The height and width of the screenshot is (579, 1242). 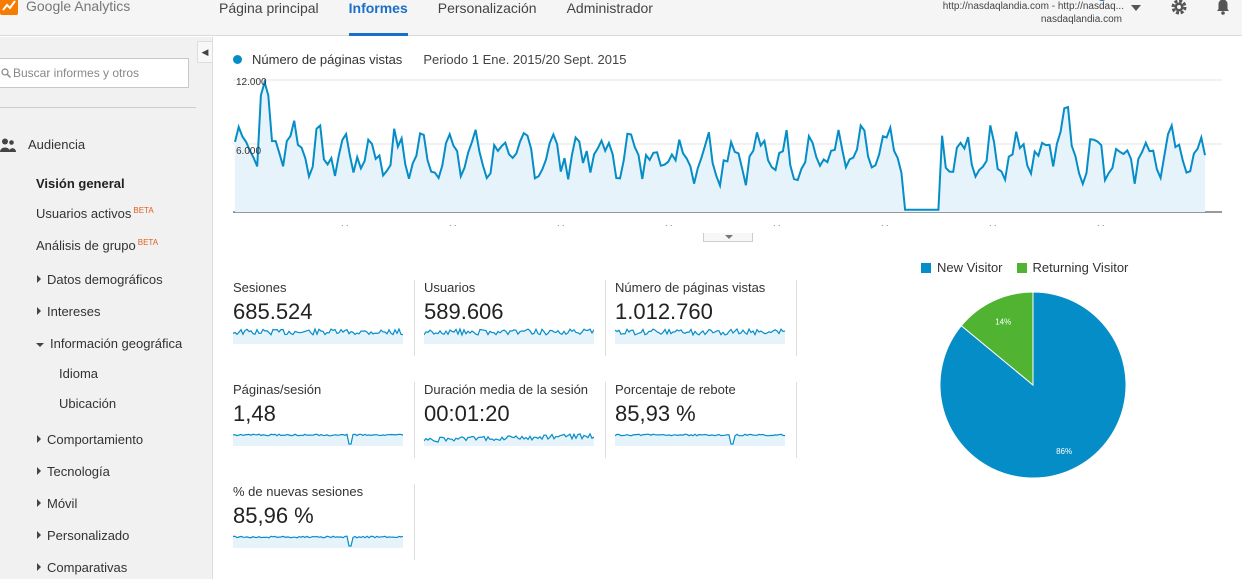 I want to click on sidebar-item-overview: Visión general, so click(x=80, y=183).